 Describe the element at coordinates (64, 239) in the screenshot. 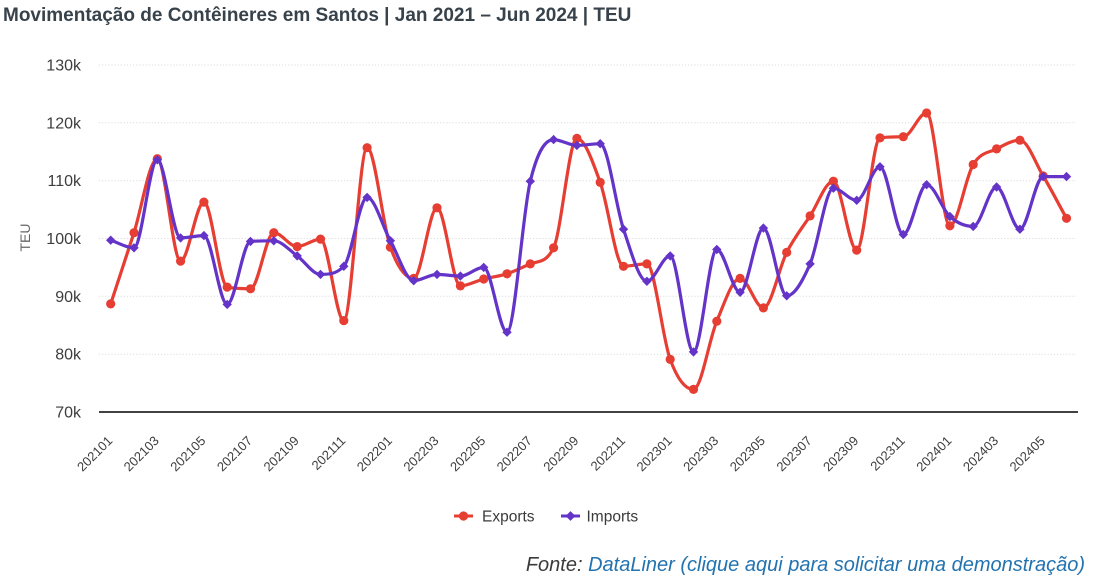

I see `svg-text: 100k` at that location.